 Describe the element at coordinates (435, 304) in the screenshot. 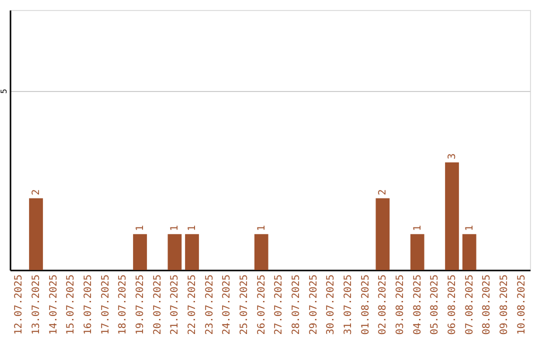

I see `x-tick-label: 05.08.2025` at that location.